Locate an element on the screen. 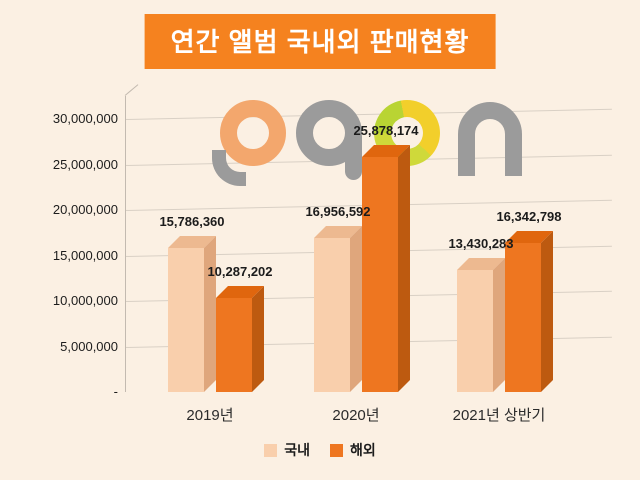 This screenshot has height=480, width=640. chart-title-text: 연간 앨범 국내외 판매현황 is located at coordinates (320, 42).